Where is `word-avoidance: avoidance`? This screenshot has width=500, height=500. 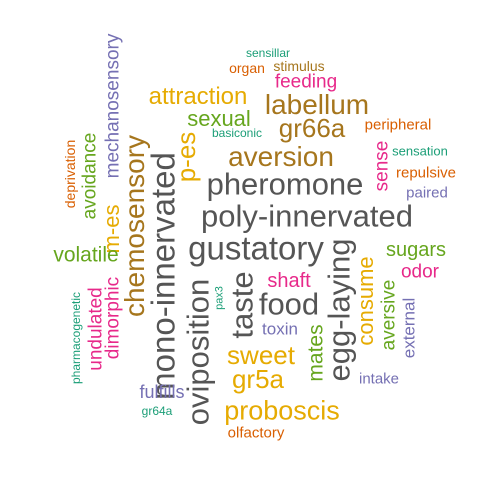
word-avoidance: avoidance is located at coordinates (90, 176).